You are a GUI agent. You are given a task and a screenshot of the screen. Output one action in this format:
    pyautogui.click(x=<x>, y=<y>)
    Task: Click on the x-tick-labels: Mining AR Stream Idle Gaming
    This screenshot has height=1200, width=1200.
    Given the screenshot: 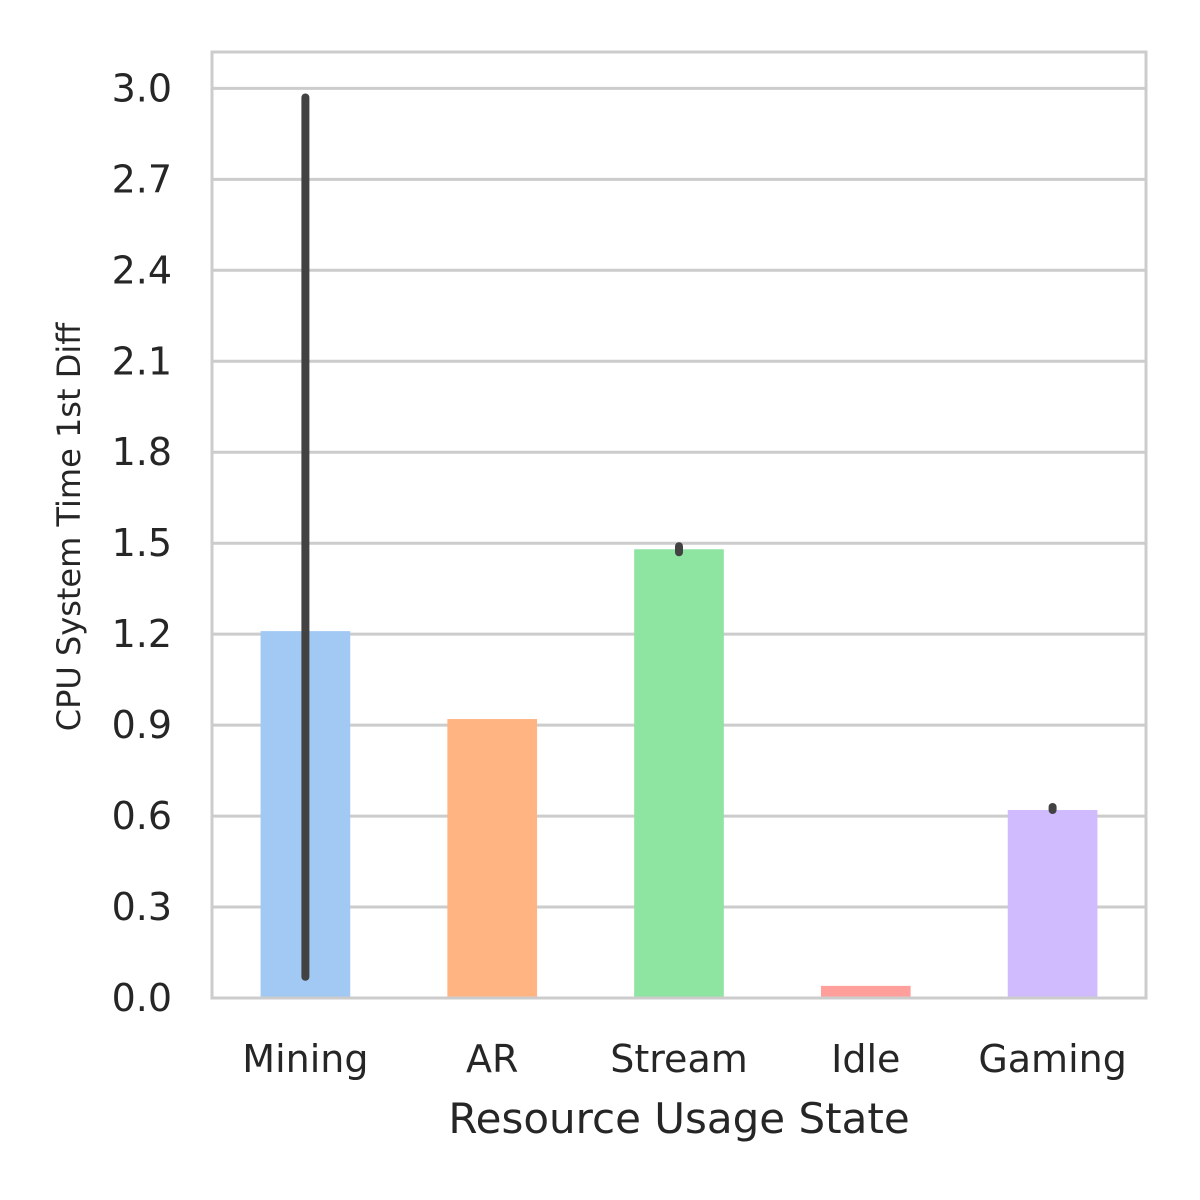 What is the action you would take?
    pyautogui.click(x=684, y=1059)
    